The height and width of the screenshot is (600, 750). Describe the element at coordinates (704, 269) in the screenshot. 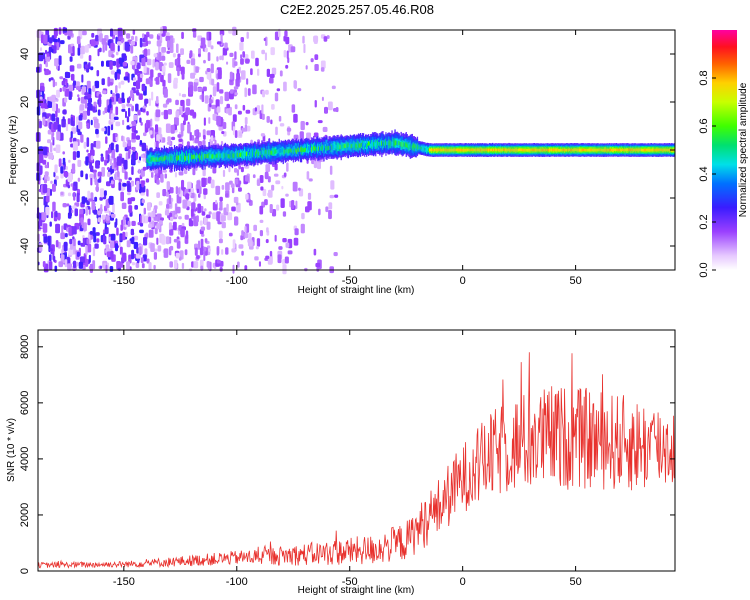

I see `colorbar-tick-label: 0.0` at that location.